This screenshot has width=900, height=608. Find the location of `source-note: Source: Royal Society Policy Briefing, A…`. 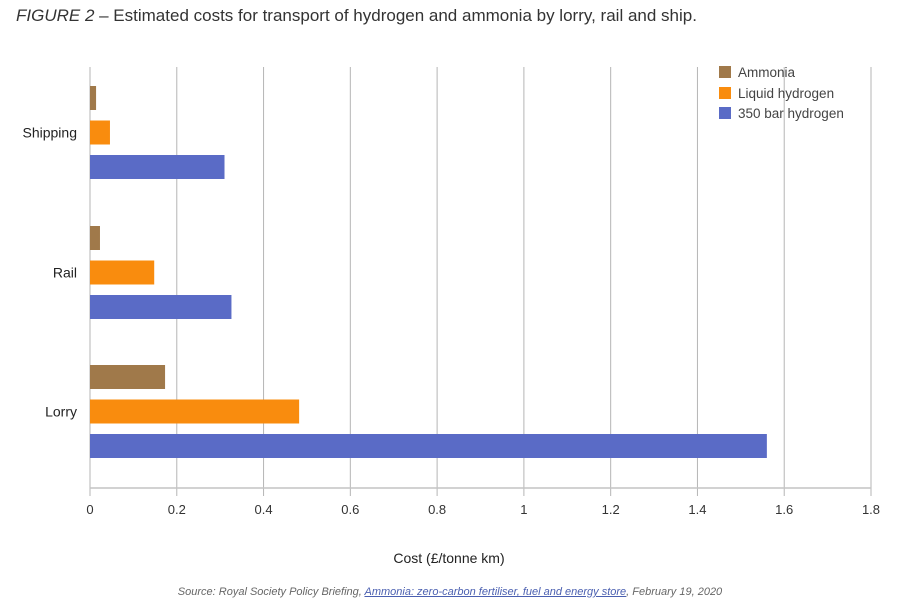

source-note: Source: Royal Society Policy Briefing, A… is located at coordinates (450, 592).